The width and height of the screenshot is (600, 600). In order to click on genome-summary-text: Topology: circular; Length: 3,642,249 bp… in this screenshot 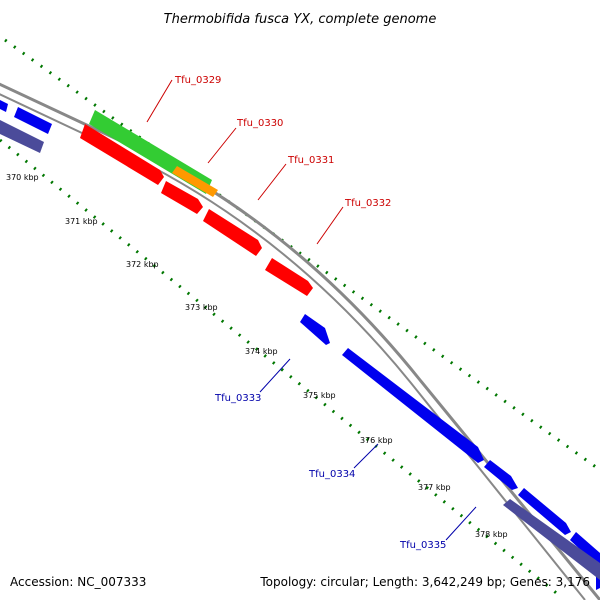, I will do `click(424, 582)`.